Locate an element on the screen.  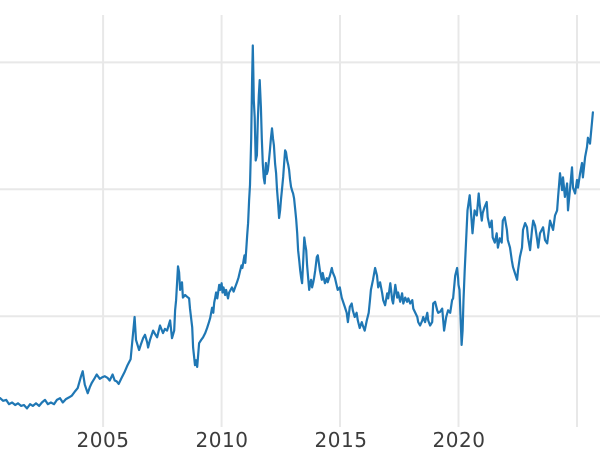
x-tick-label-2005: 2005 is located at coordinates (103, 439).